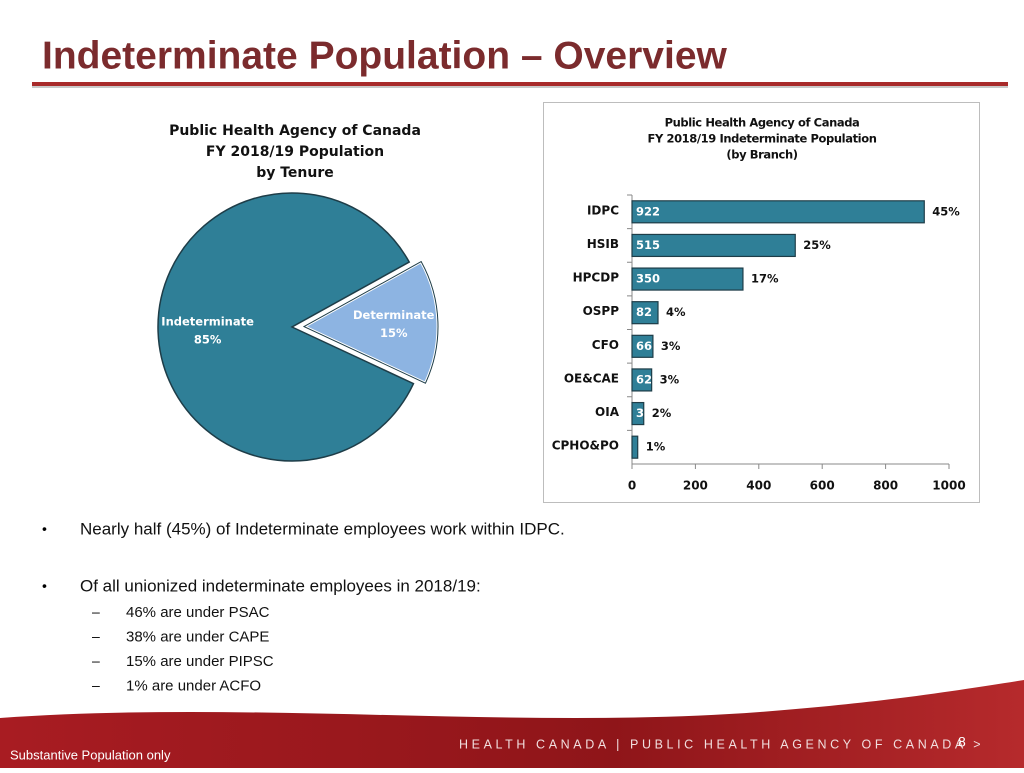  Describe the element at coordinates (758, 486) in the screenshot. I see `x-tick-label: 400` at that location.